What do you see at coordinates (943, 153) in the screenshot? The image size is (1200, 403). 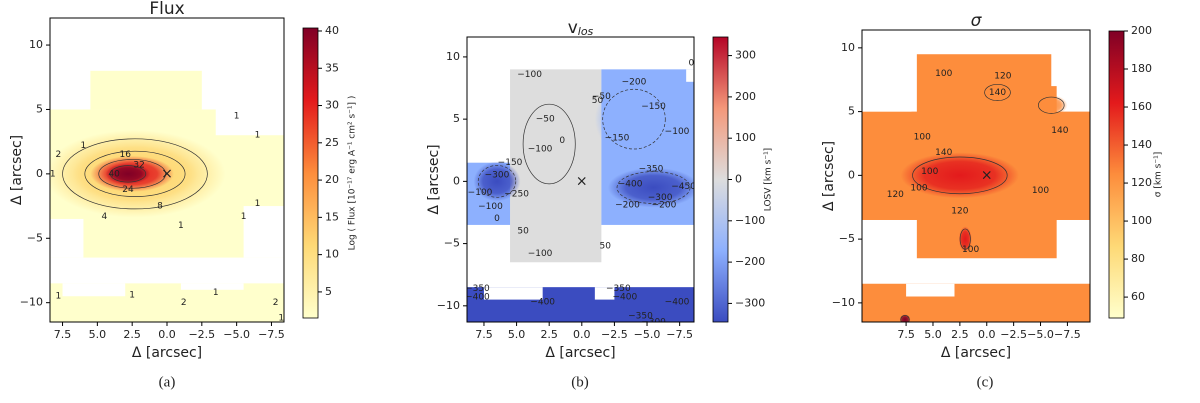 I see `contour-label: 140` at bounding box center [943, 153].